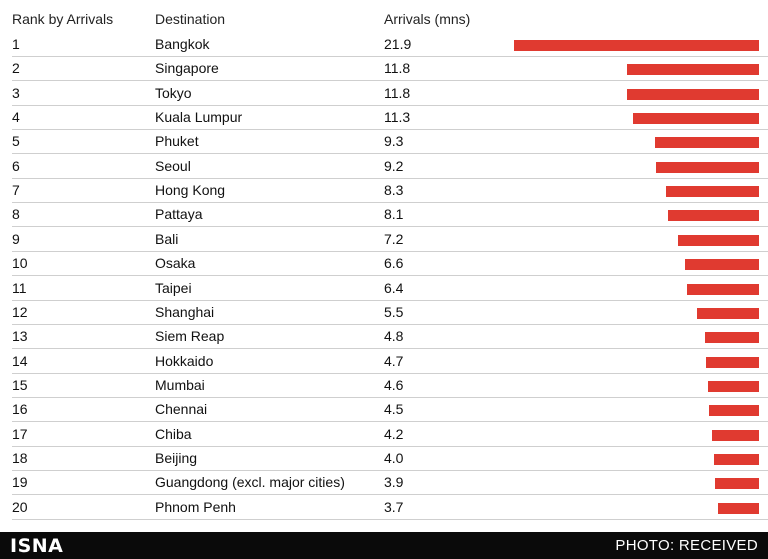  What do you see at coordinates (397, 117) in the screenshot?
I see `arrivals-value-label: 11.3` at bounding box center [397, 117].